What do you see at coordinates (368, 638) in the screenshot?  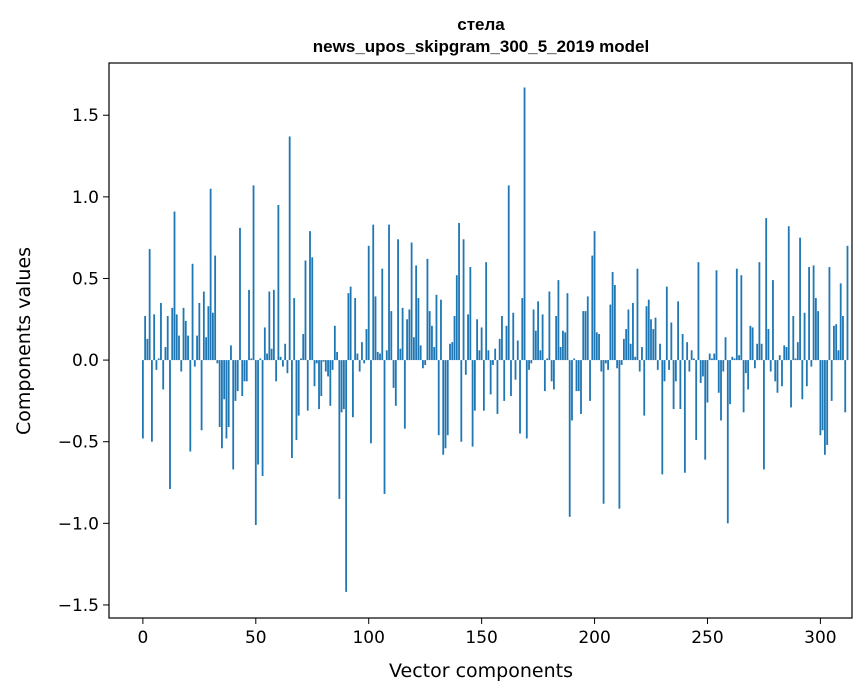 I see `x-tick-label: 100` at bounding box center [368, 638].